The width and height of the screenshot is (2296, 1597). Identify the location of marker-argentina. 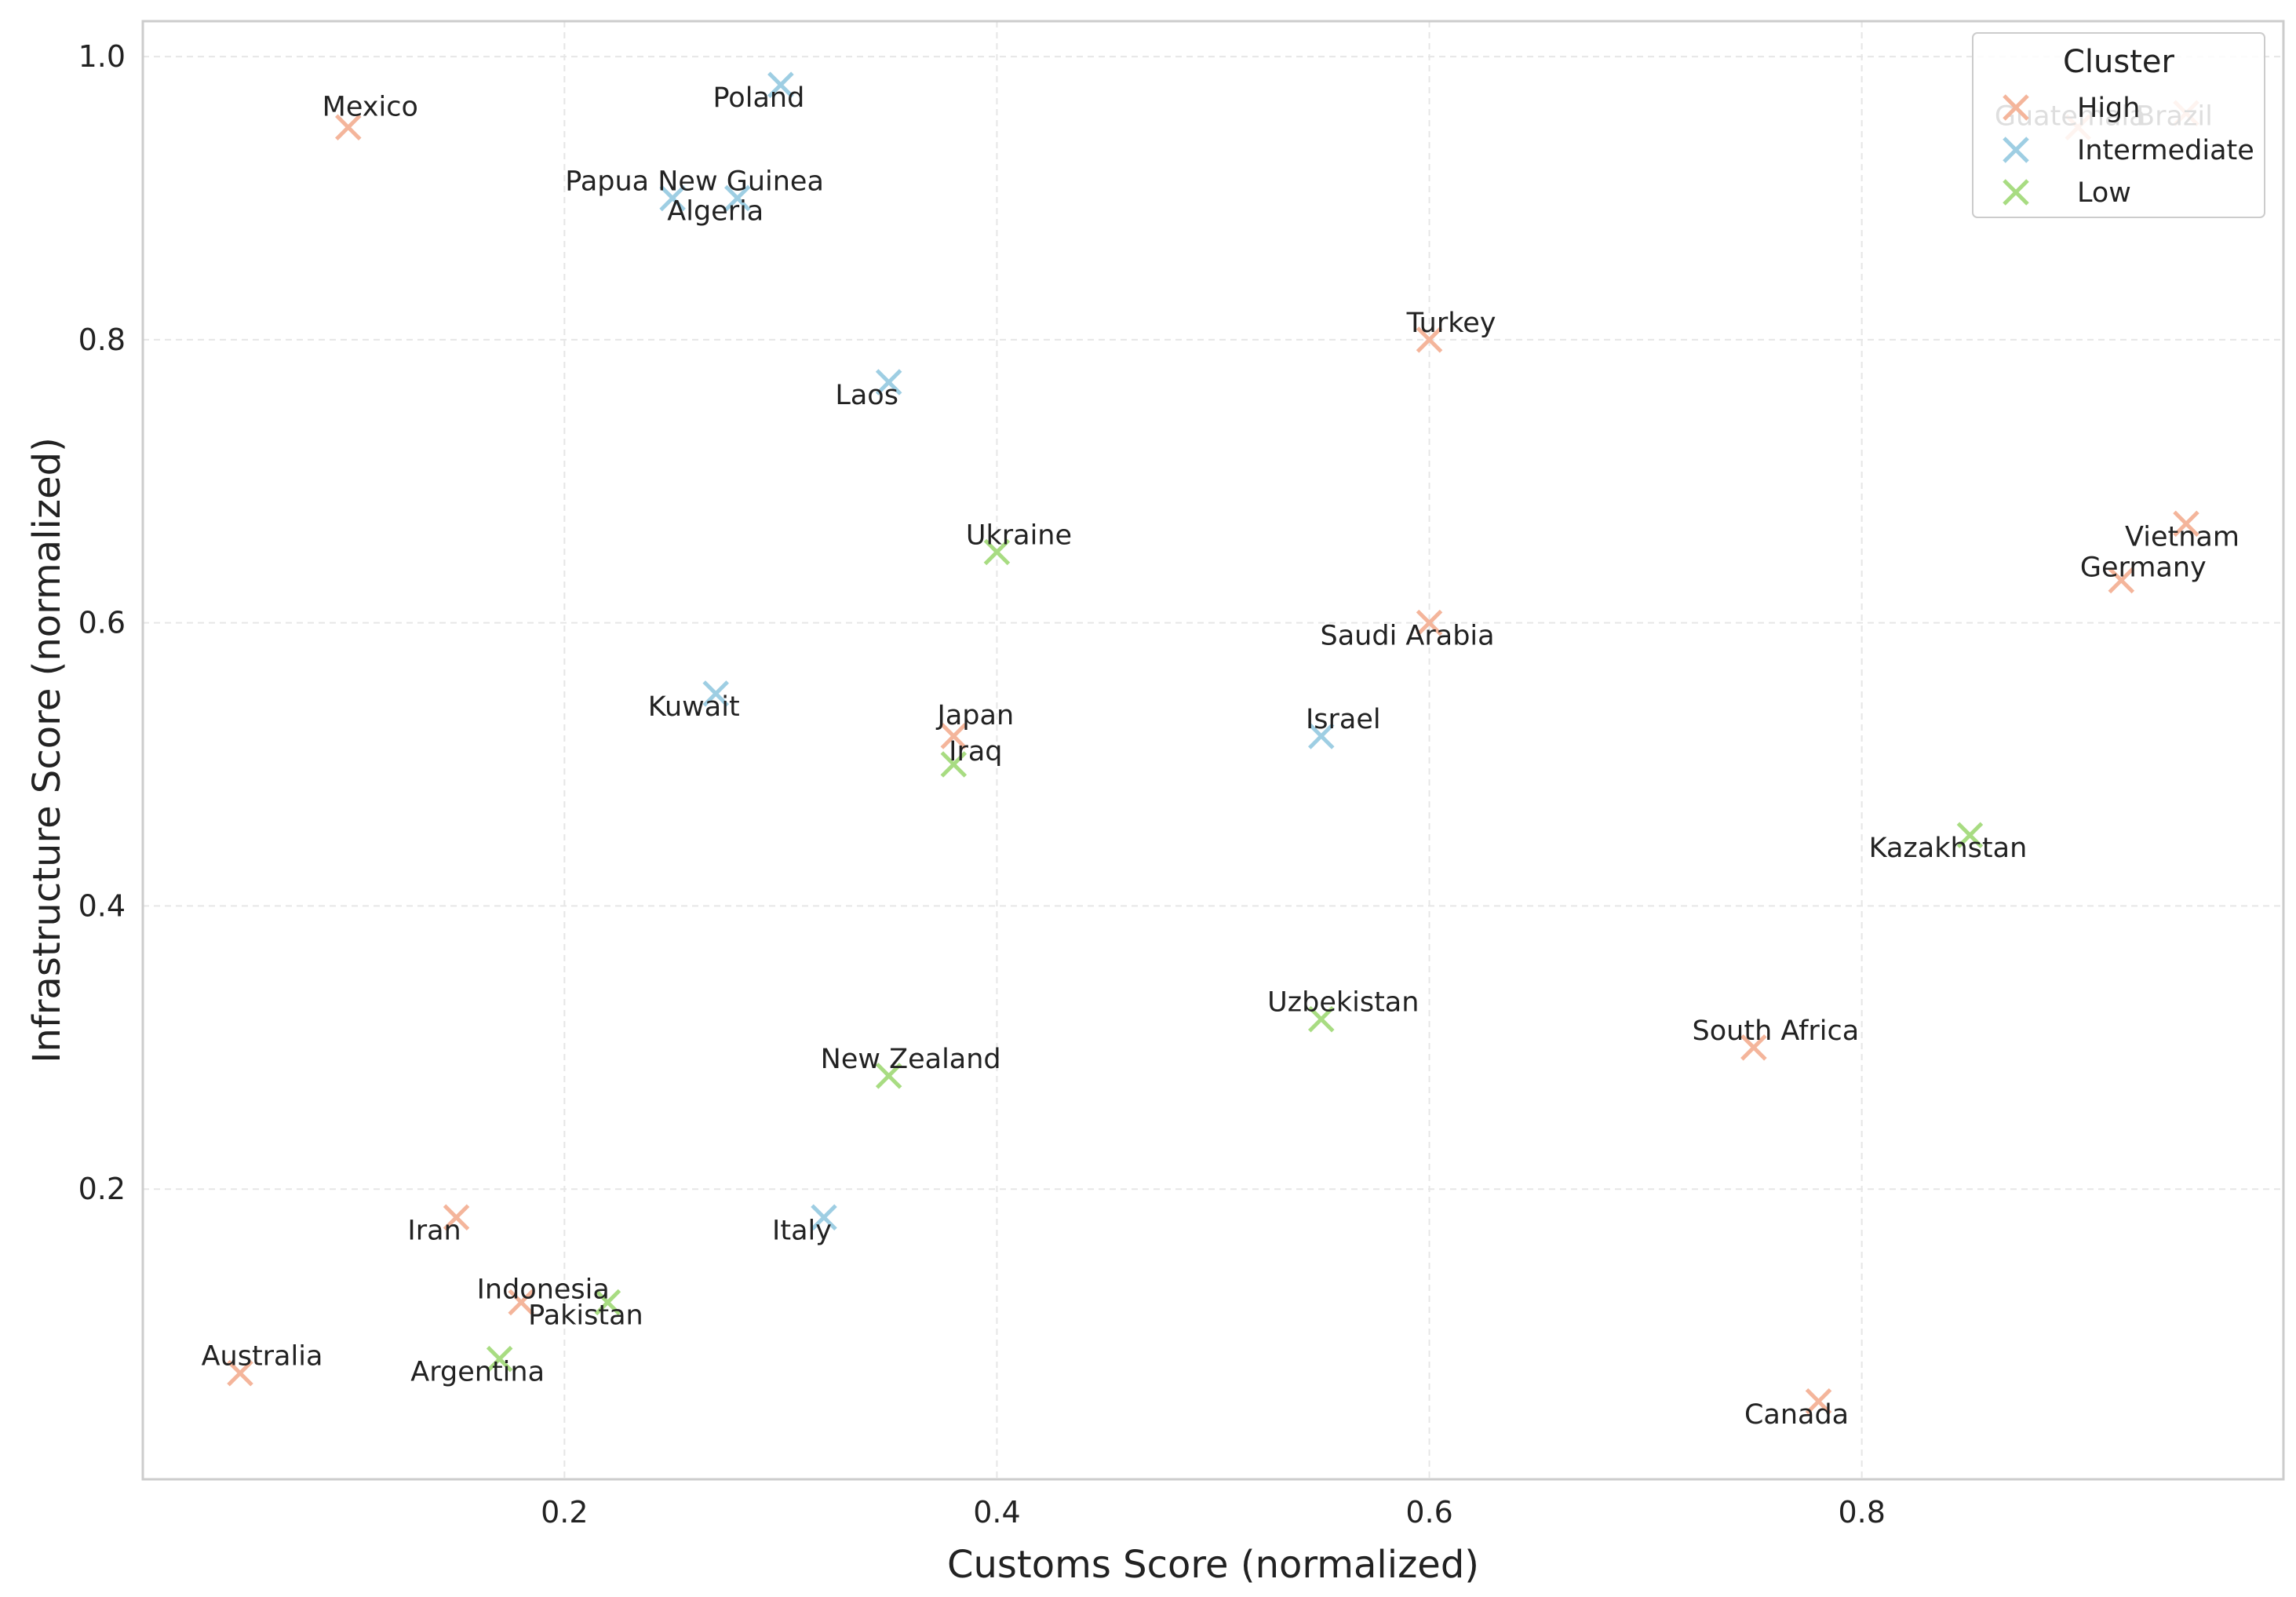
(500, 1359).